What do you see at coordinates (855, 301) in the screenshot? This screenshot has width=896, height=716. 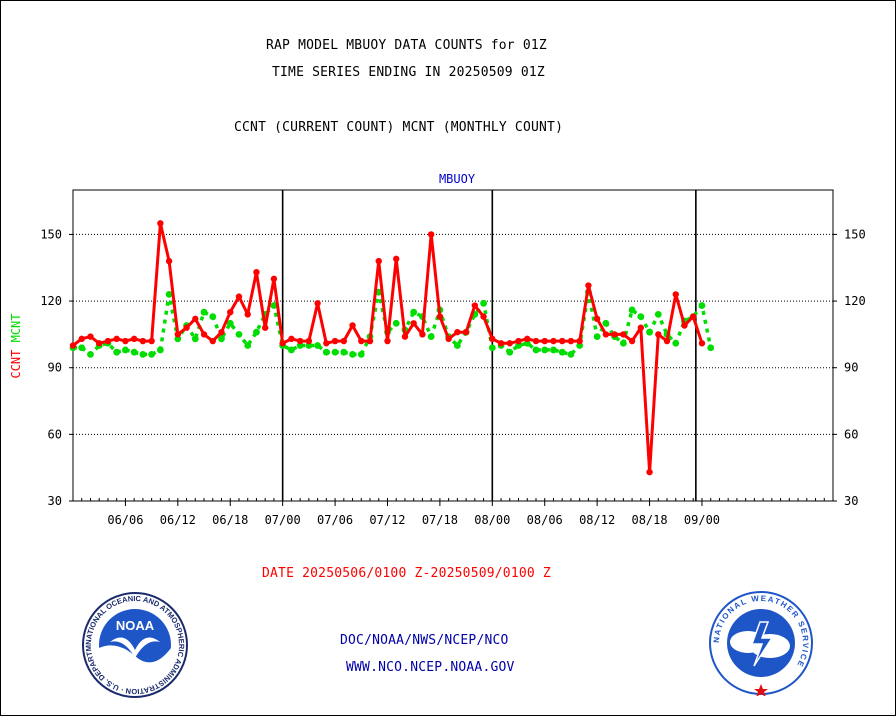 I see `y-tick-label-right: 120` at bounding box center [855, 301].